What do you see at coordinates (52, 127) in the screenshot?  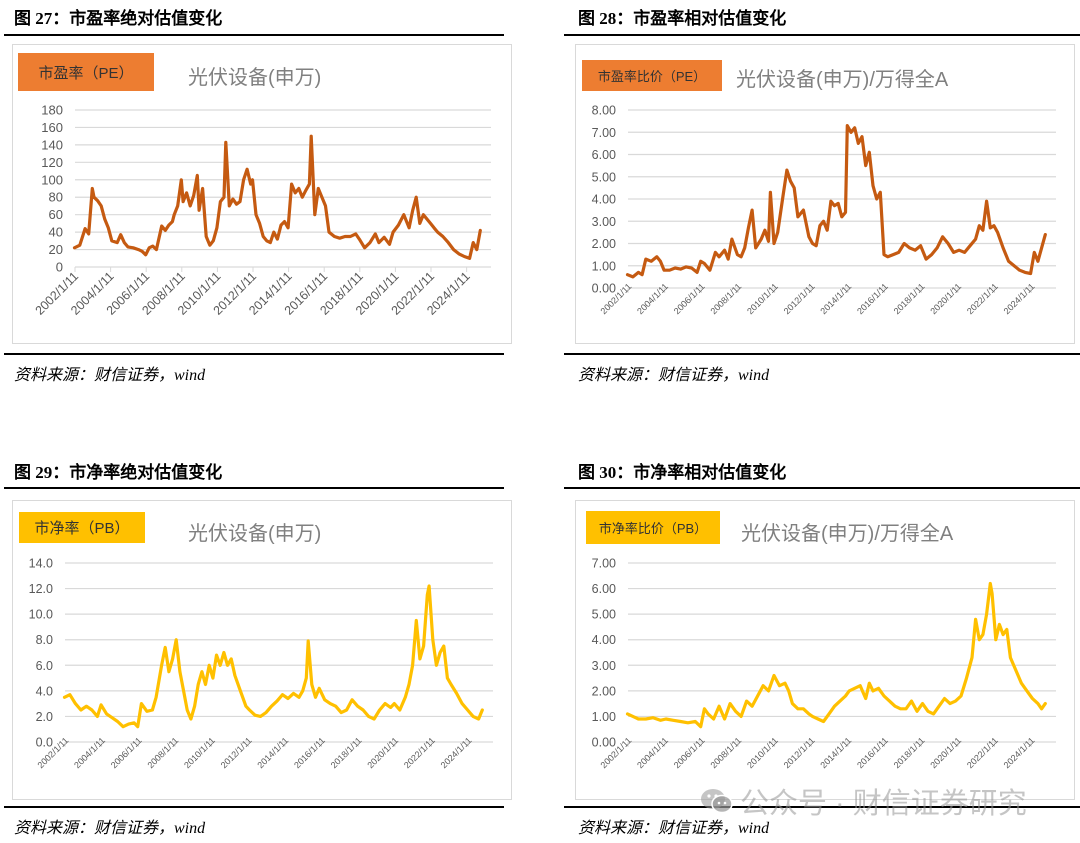 I see `y-tick-label: 160` at bounding box center [52, 127].